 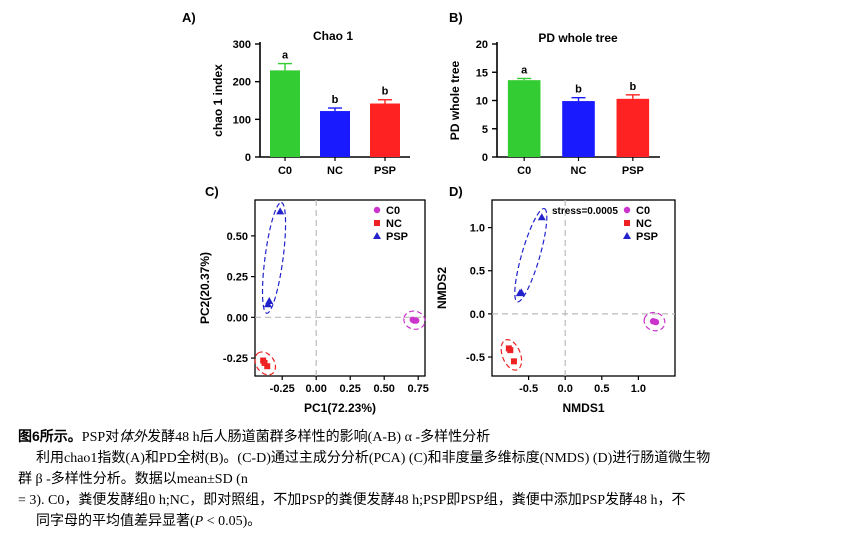 I want to click on legend-marker-C-NC, so click(x=377, y=223).